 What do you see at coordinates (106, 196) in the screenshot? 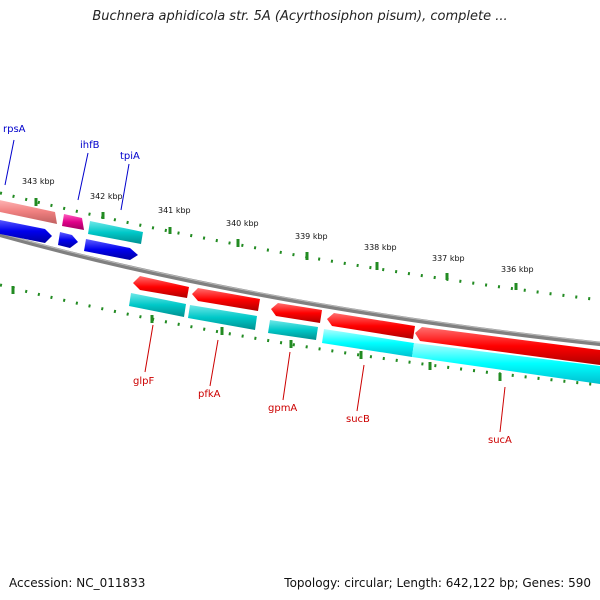
I see `tick-label: 342 kbp` at bounding box center [106, 196].